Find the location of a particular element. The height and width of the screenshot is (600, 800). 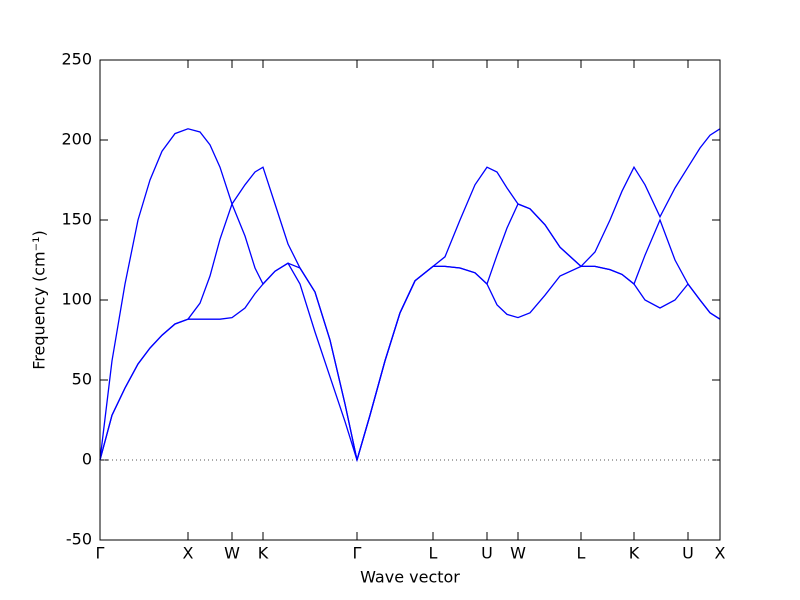

y-tick-label: 0 is located at coordinates (87, 459).